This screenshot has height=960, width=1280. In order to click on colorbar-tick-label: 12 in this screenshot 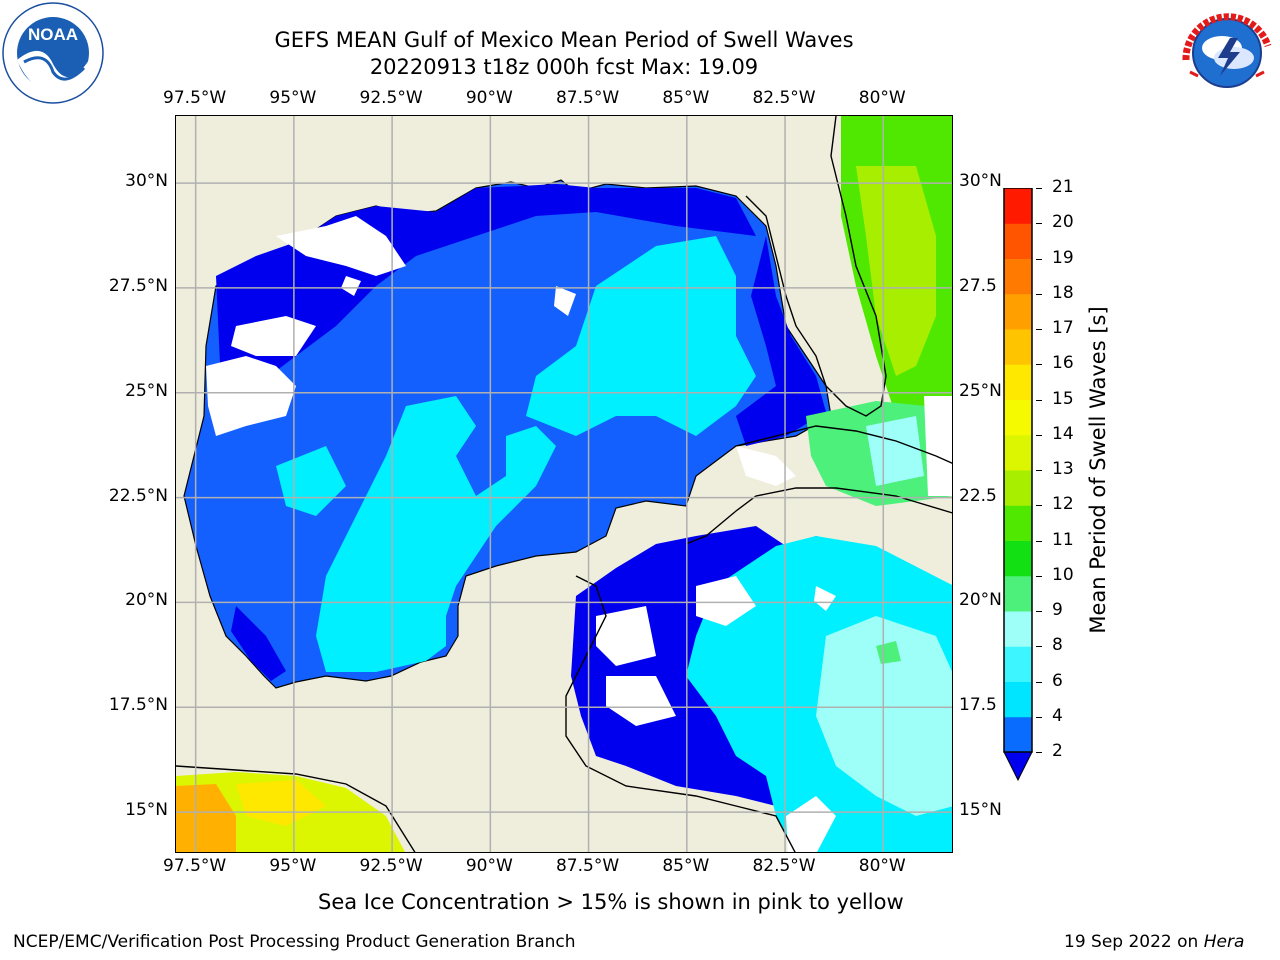, I will do `click(1063, 504)`.